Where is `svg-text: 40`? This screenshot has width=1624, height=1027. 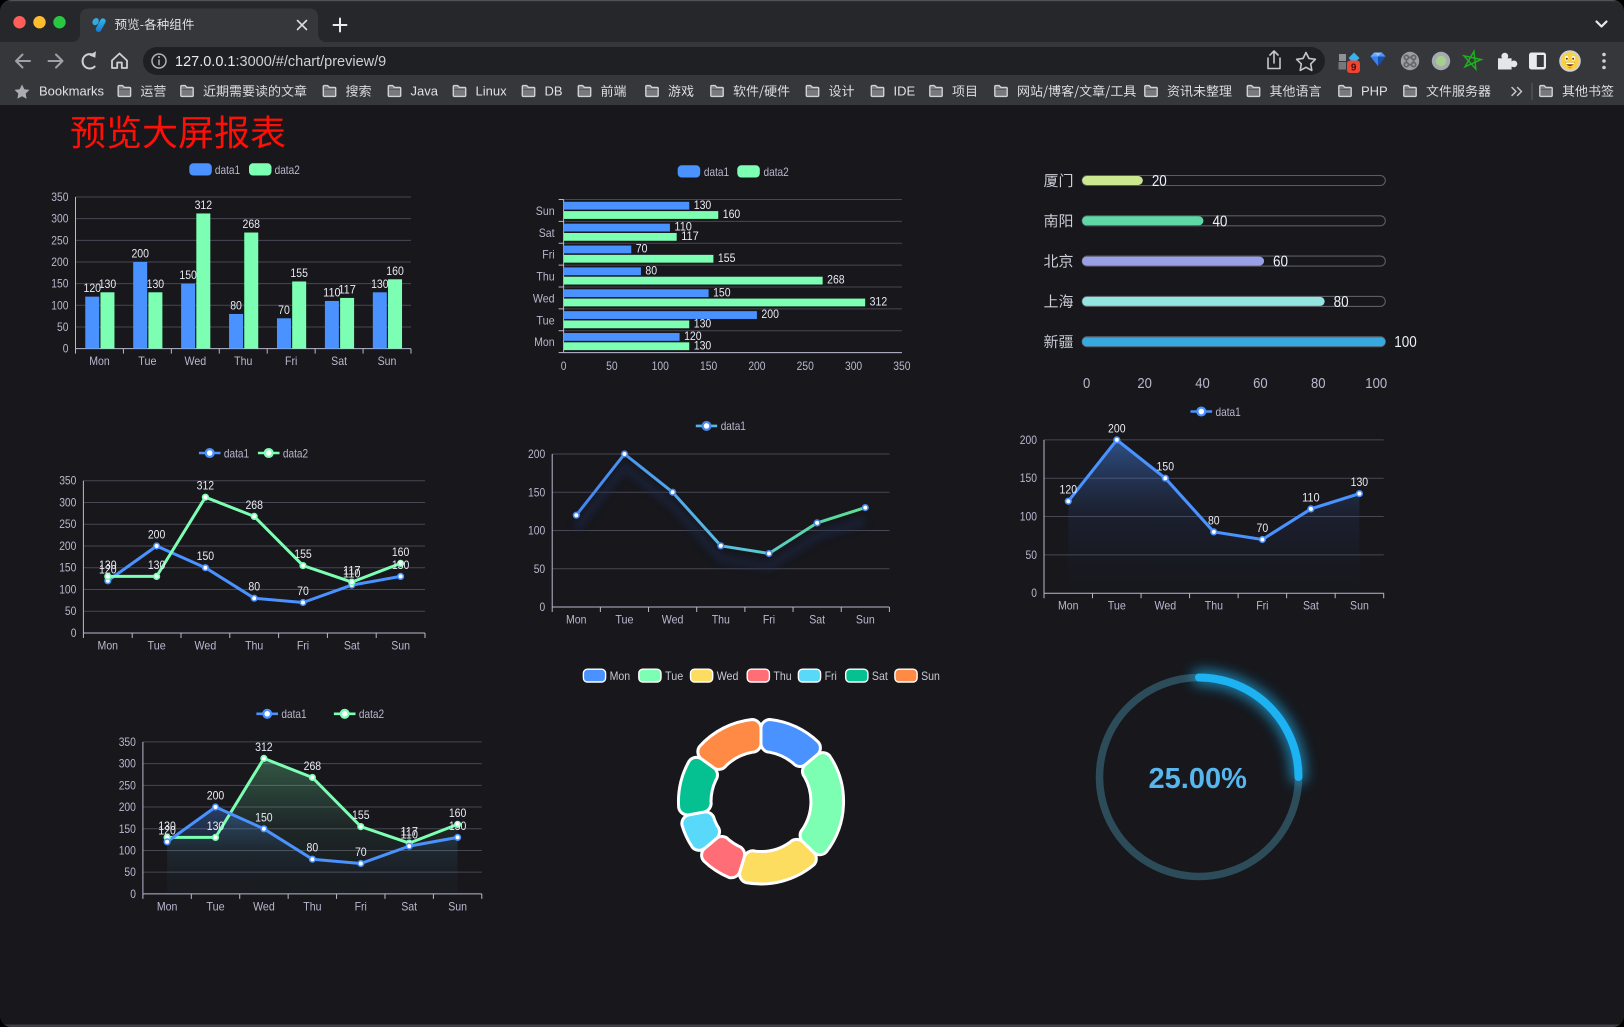
svg-text: 40 is located at coordinates (1202, 383).